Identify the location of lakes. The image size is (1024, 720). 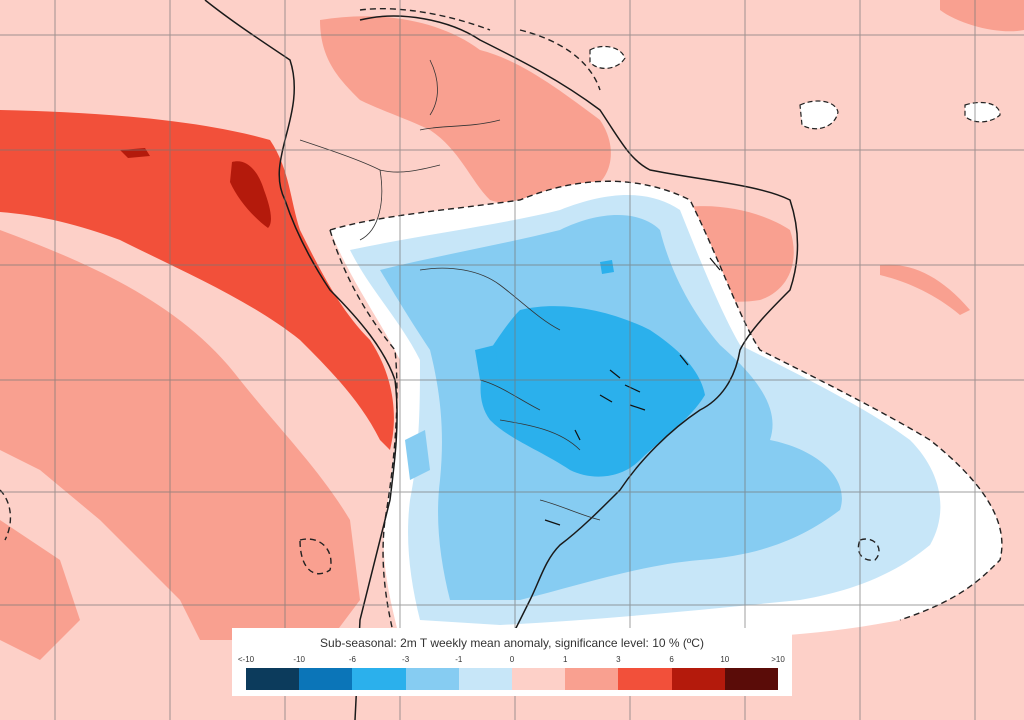
(632, 391).